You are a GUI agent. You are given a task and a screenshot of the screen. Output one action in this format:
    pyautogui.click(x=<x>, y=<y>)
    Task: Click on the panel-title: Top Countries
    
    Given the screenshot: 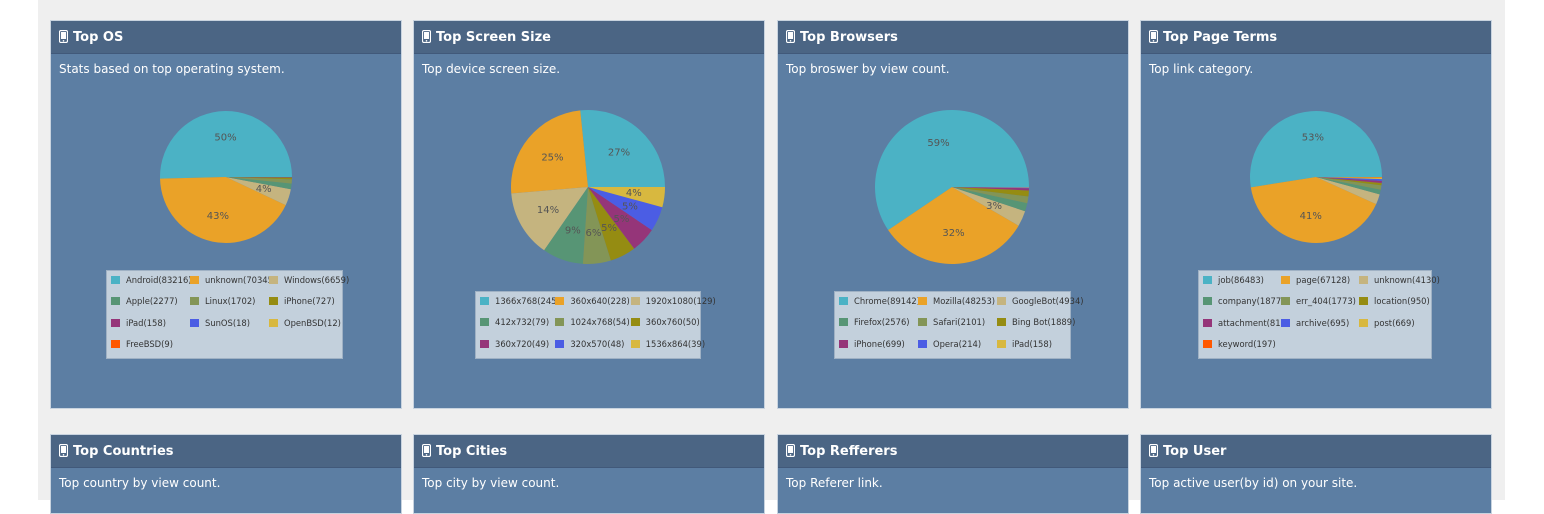 What is the action you would take?
    pyautogui.click(x=123, y=451)
    